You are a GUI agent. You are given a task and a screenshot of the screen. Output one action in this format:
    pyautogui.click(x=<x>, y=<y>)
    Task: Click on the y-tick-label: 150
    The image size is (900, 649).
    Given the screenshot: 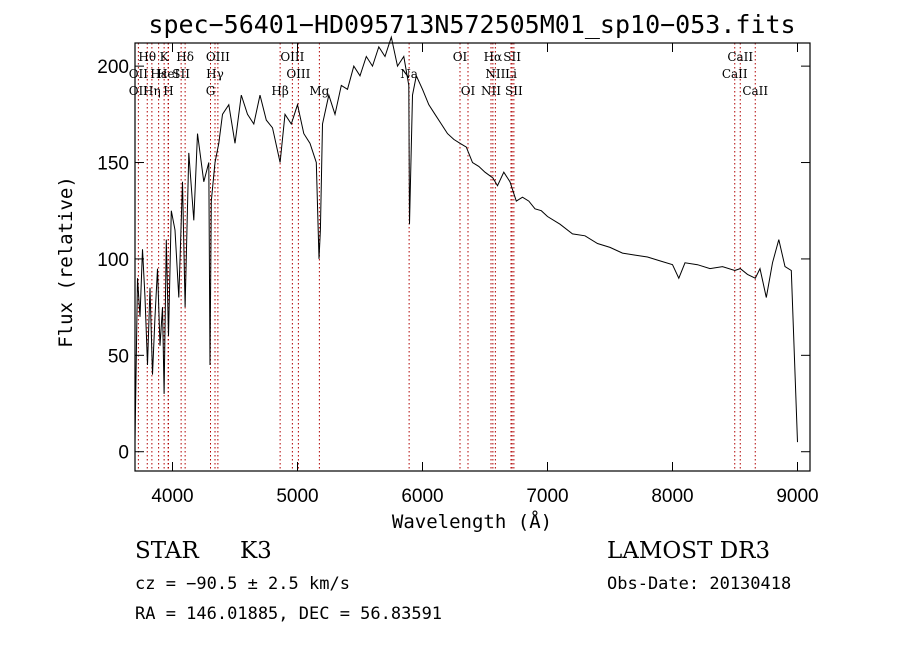 What is the action you would take?
    pyautogui.click(x=113, y=164)
    